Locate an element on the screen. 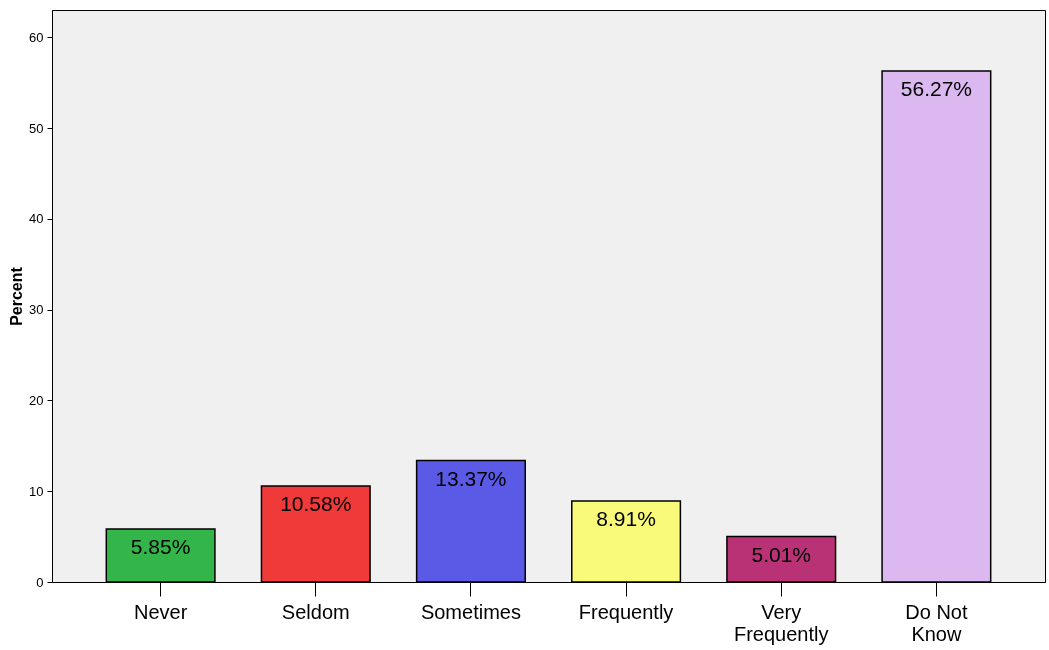 The height and width of the screenshot is (650, 1049). x-tick-label: Do Not Know is located at coordinates (936, 622).